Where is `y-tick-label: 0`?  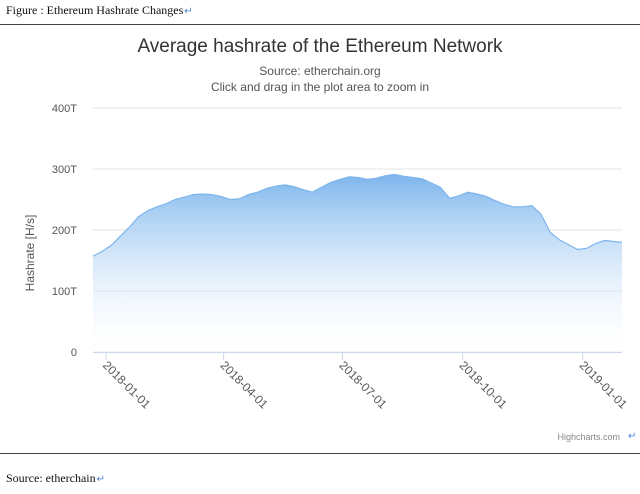 y-tick-label: 0 is located at coordinates (74, 353).